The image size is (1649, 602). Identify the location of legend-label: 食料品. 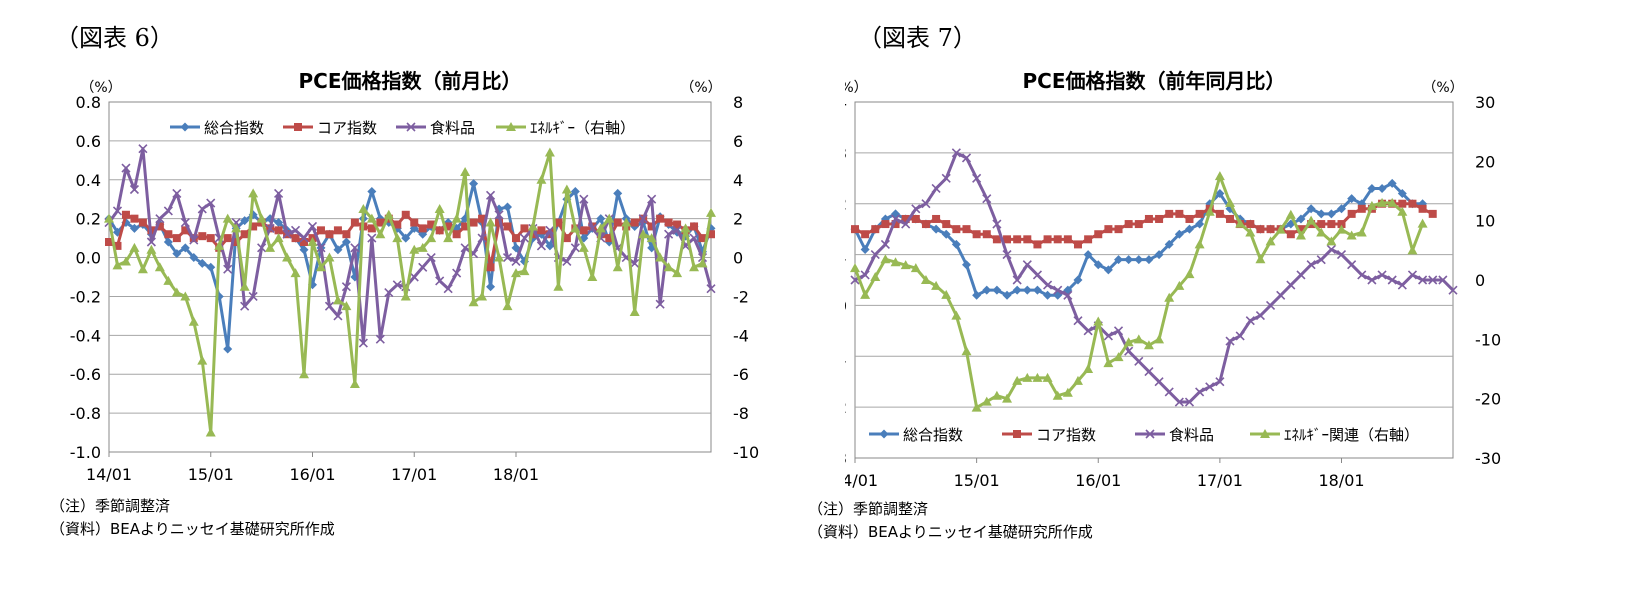
(452, 128).